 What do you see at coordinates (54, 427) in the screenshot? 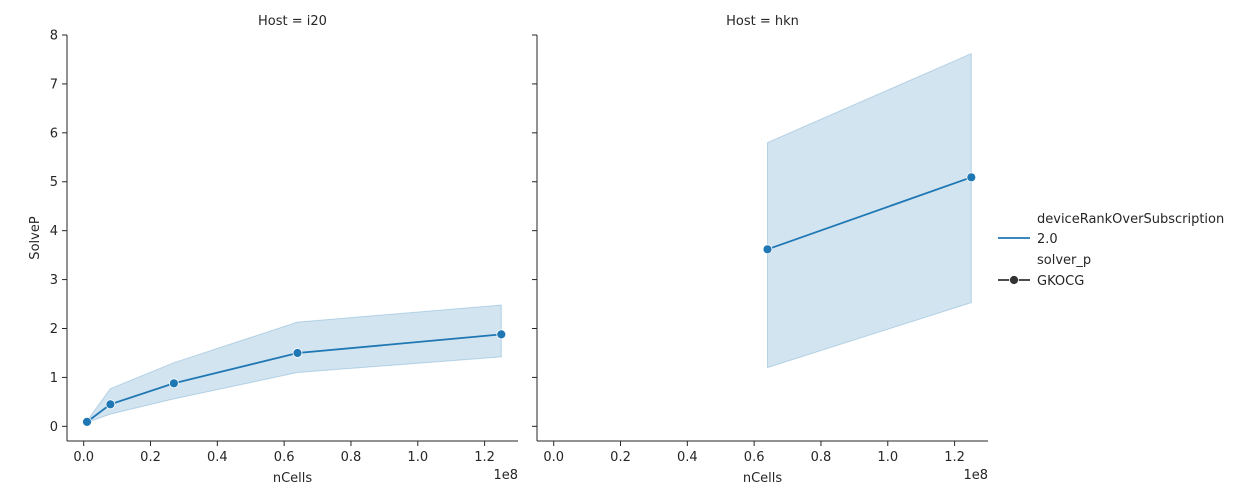
I see `y-tick-label: 0` at bounding box center [54, 427].